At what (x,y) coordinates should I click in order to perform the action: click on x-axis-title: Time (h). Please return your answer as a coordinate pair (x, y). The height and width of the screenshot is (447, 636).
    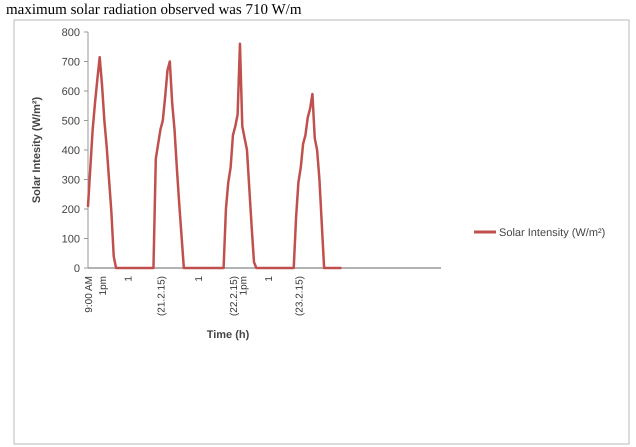
    Looking at the image, I should click on (228, 335).